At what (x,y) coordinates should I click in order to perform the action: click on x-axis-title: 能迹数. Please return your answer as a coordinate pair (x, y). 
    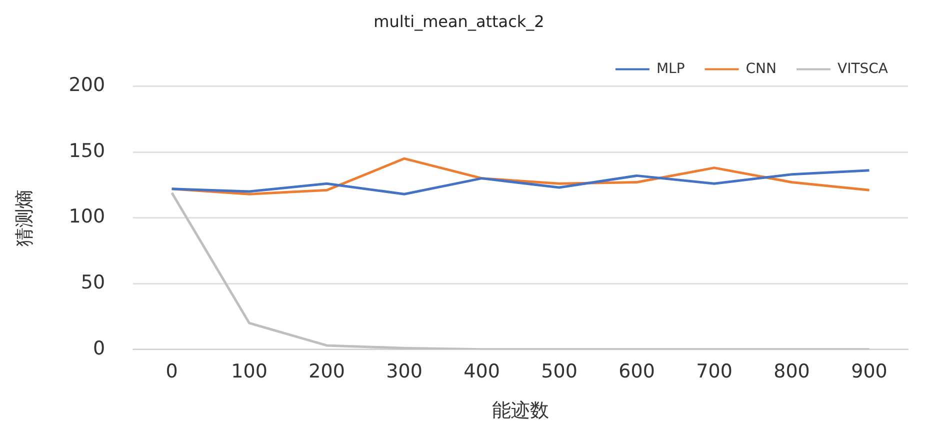
    Looking at the image, I should click on (521, 411).